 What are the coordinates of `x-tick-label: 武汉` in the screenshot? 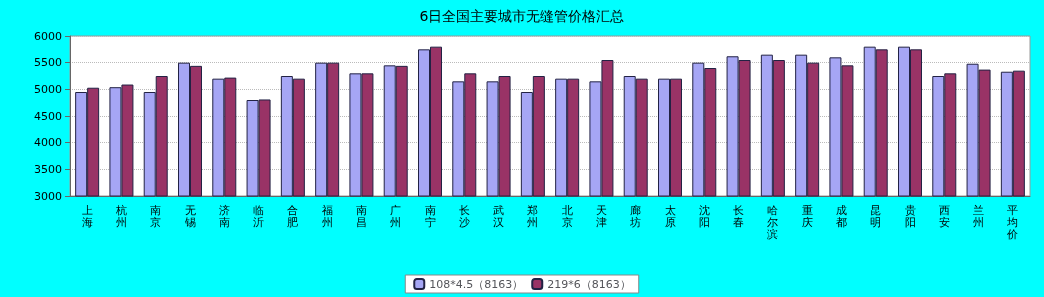 It's located at (499, 216).